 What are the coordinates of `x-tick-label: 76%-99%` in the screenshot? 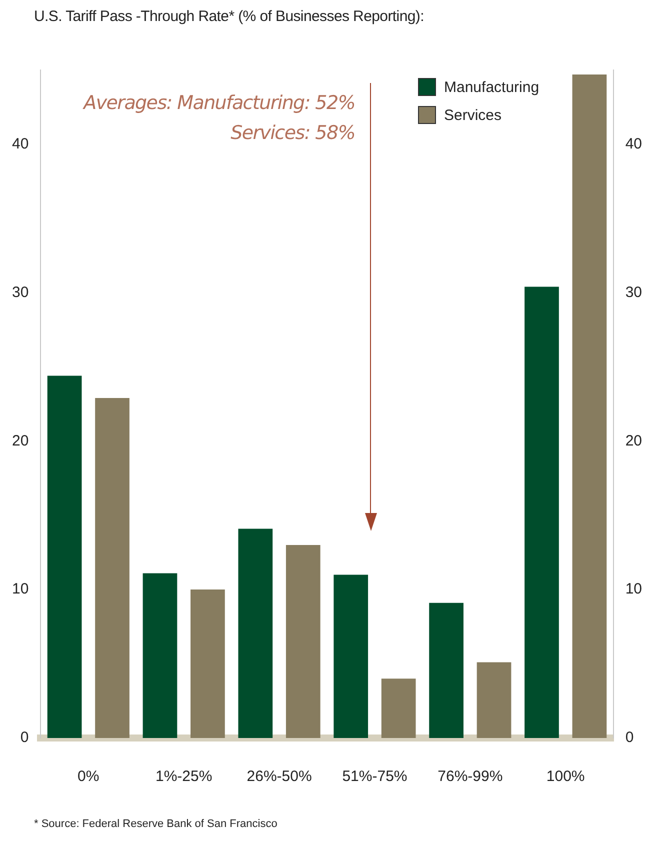 It's located at (470, 777).